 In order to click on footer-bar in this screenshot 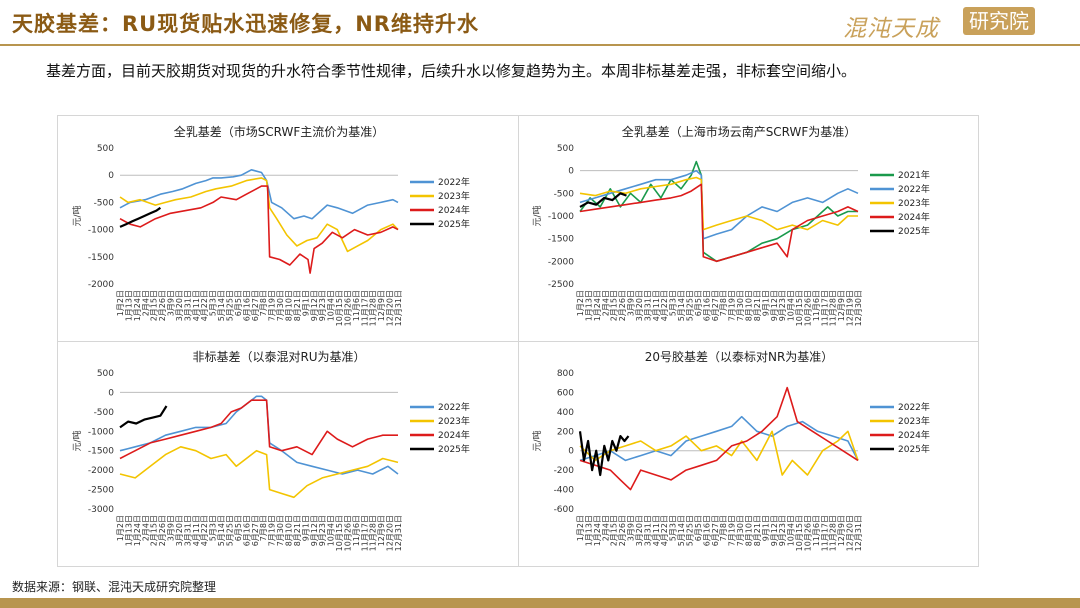, I will do `click(540, 603)`.